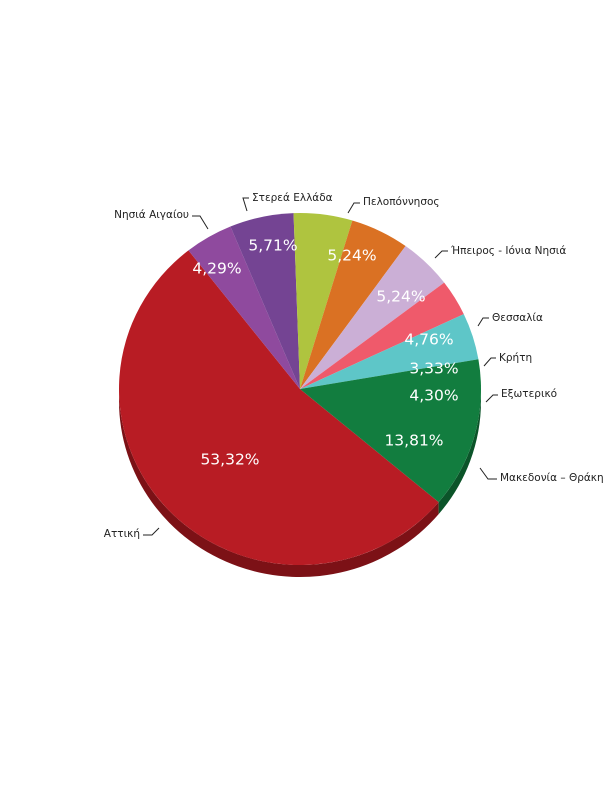 Image resolution: width=612 pixels, height=792 pixels. I want to click on slice-category-label: Πελοπόννησος, so click(401, 202).